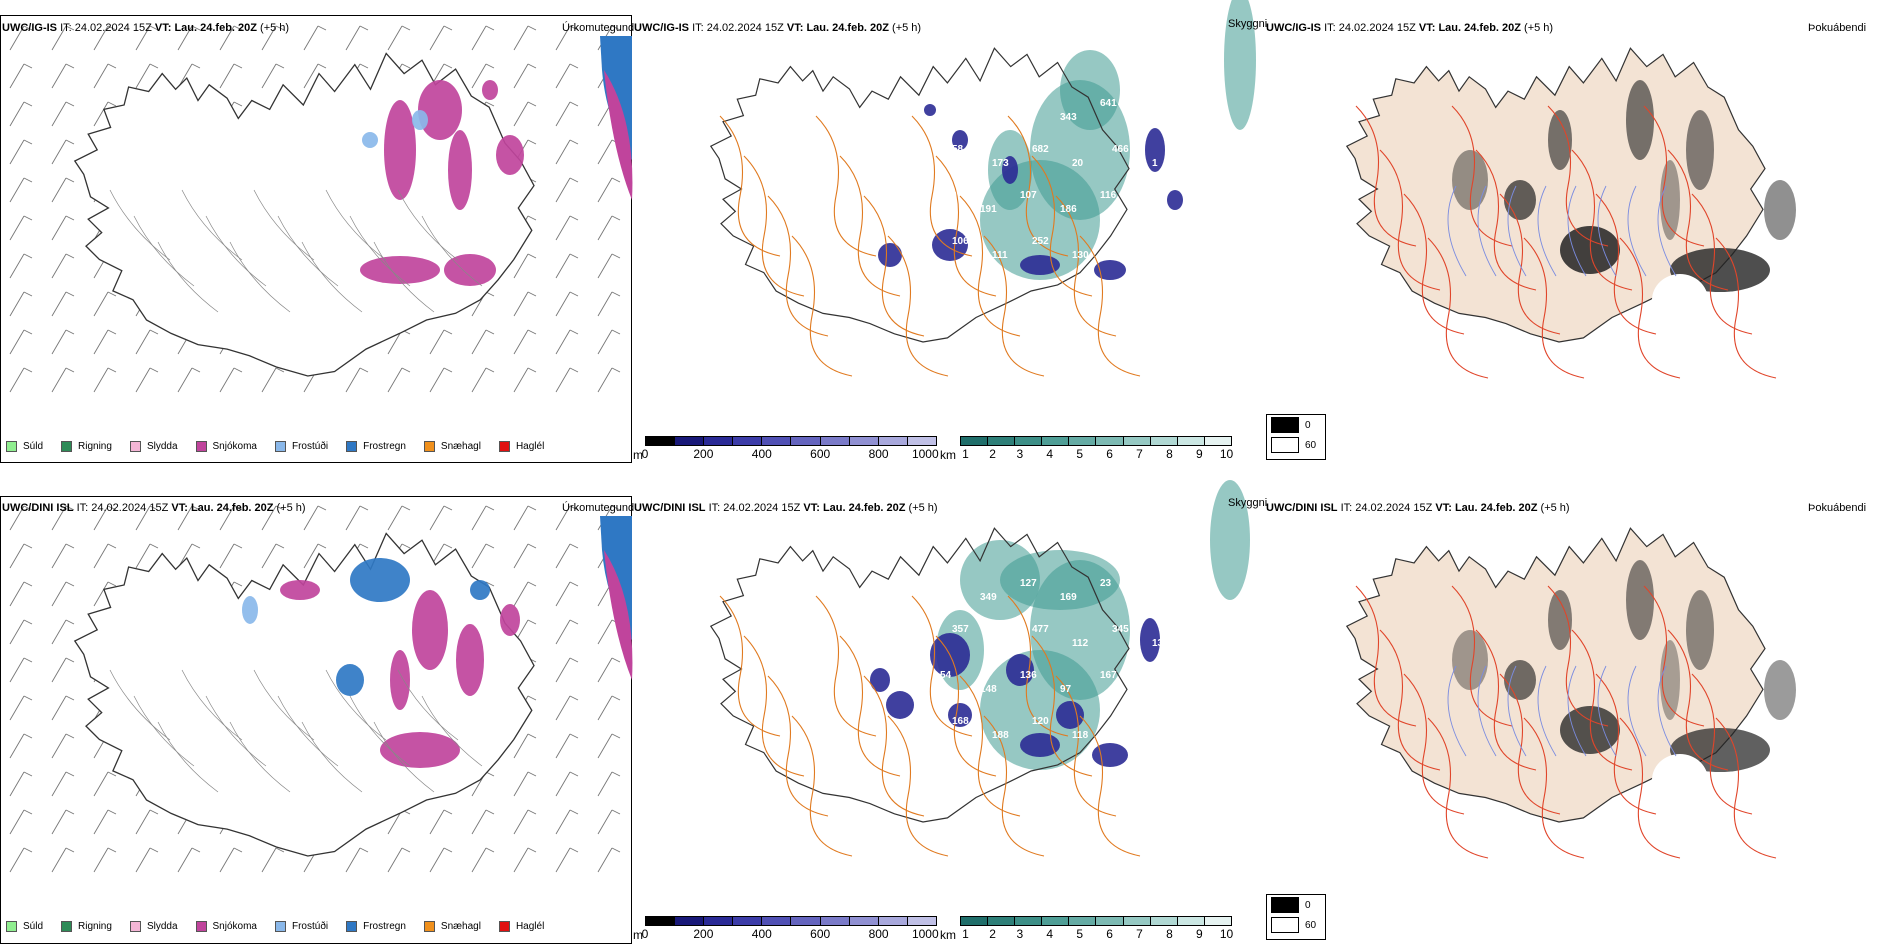 This screenshot has width=1900, height=950. I want to click on cloud-base-value: 106, so click(960, 241).